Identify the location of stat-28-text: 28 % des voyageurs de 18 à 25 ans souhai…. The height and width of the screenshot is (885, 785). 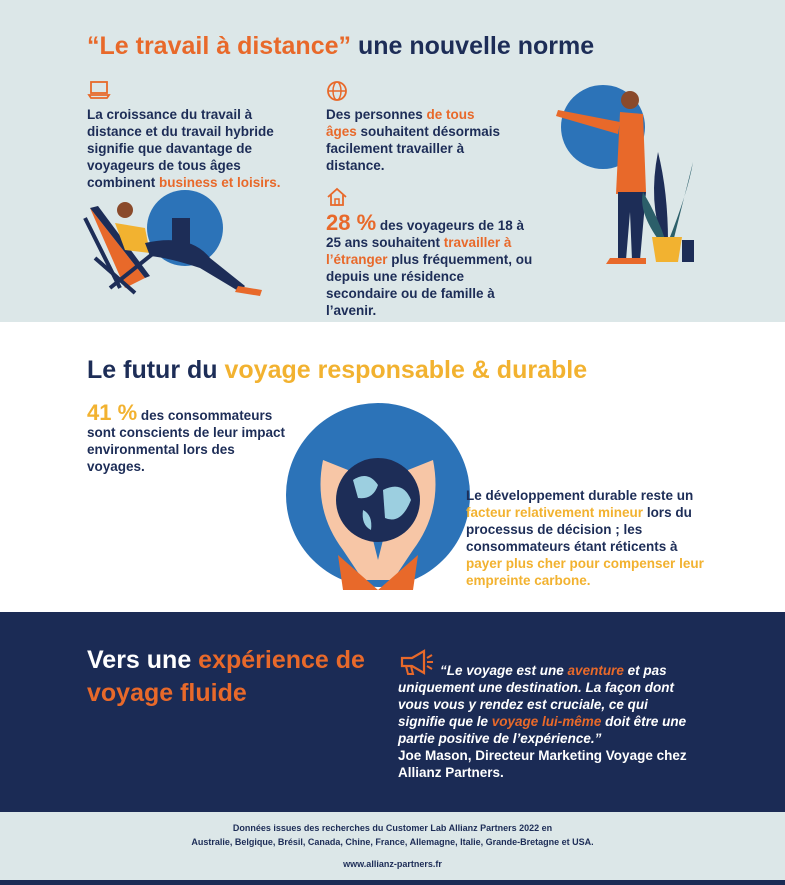
(429, 264).